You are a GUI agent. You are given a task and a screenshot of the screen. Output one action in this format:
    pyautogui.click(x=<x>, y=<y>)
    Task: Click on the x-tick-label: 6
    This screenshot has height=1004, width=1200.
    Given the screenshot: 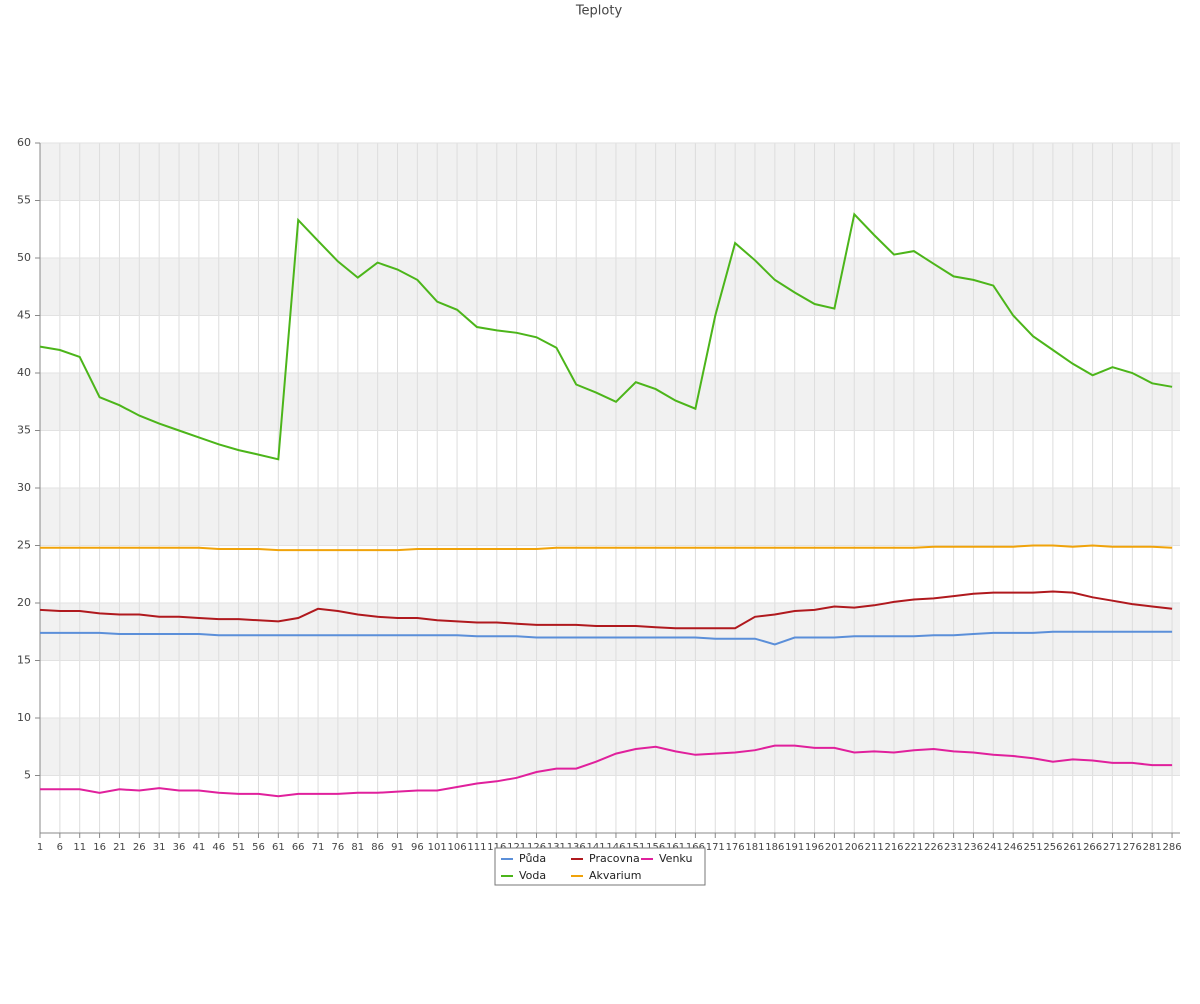 What is the action you would take?
    pyautogui.click(x=60, y=847)
    